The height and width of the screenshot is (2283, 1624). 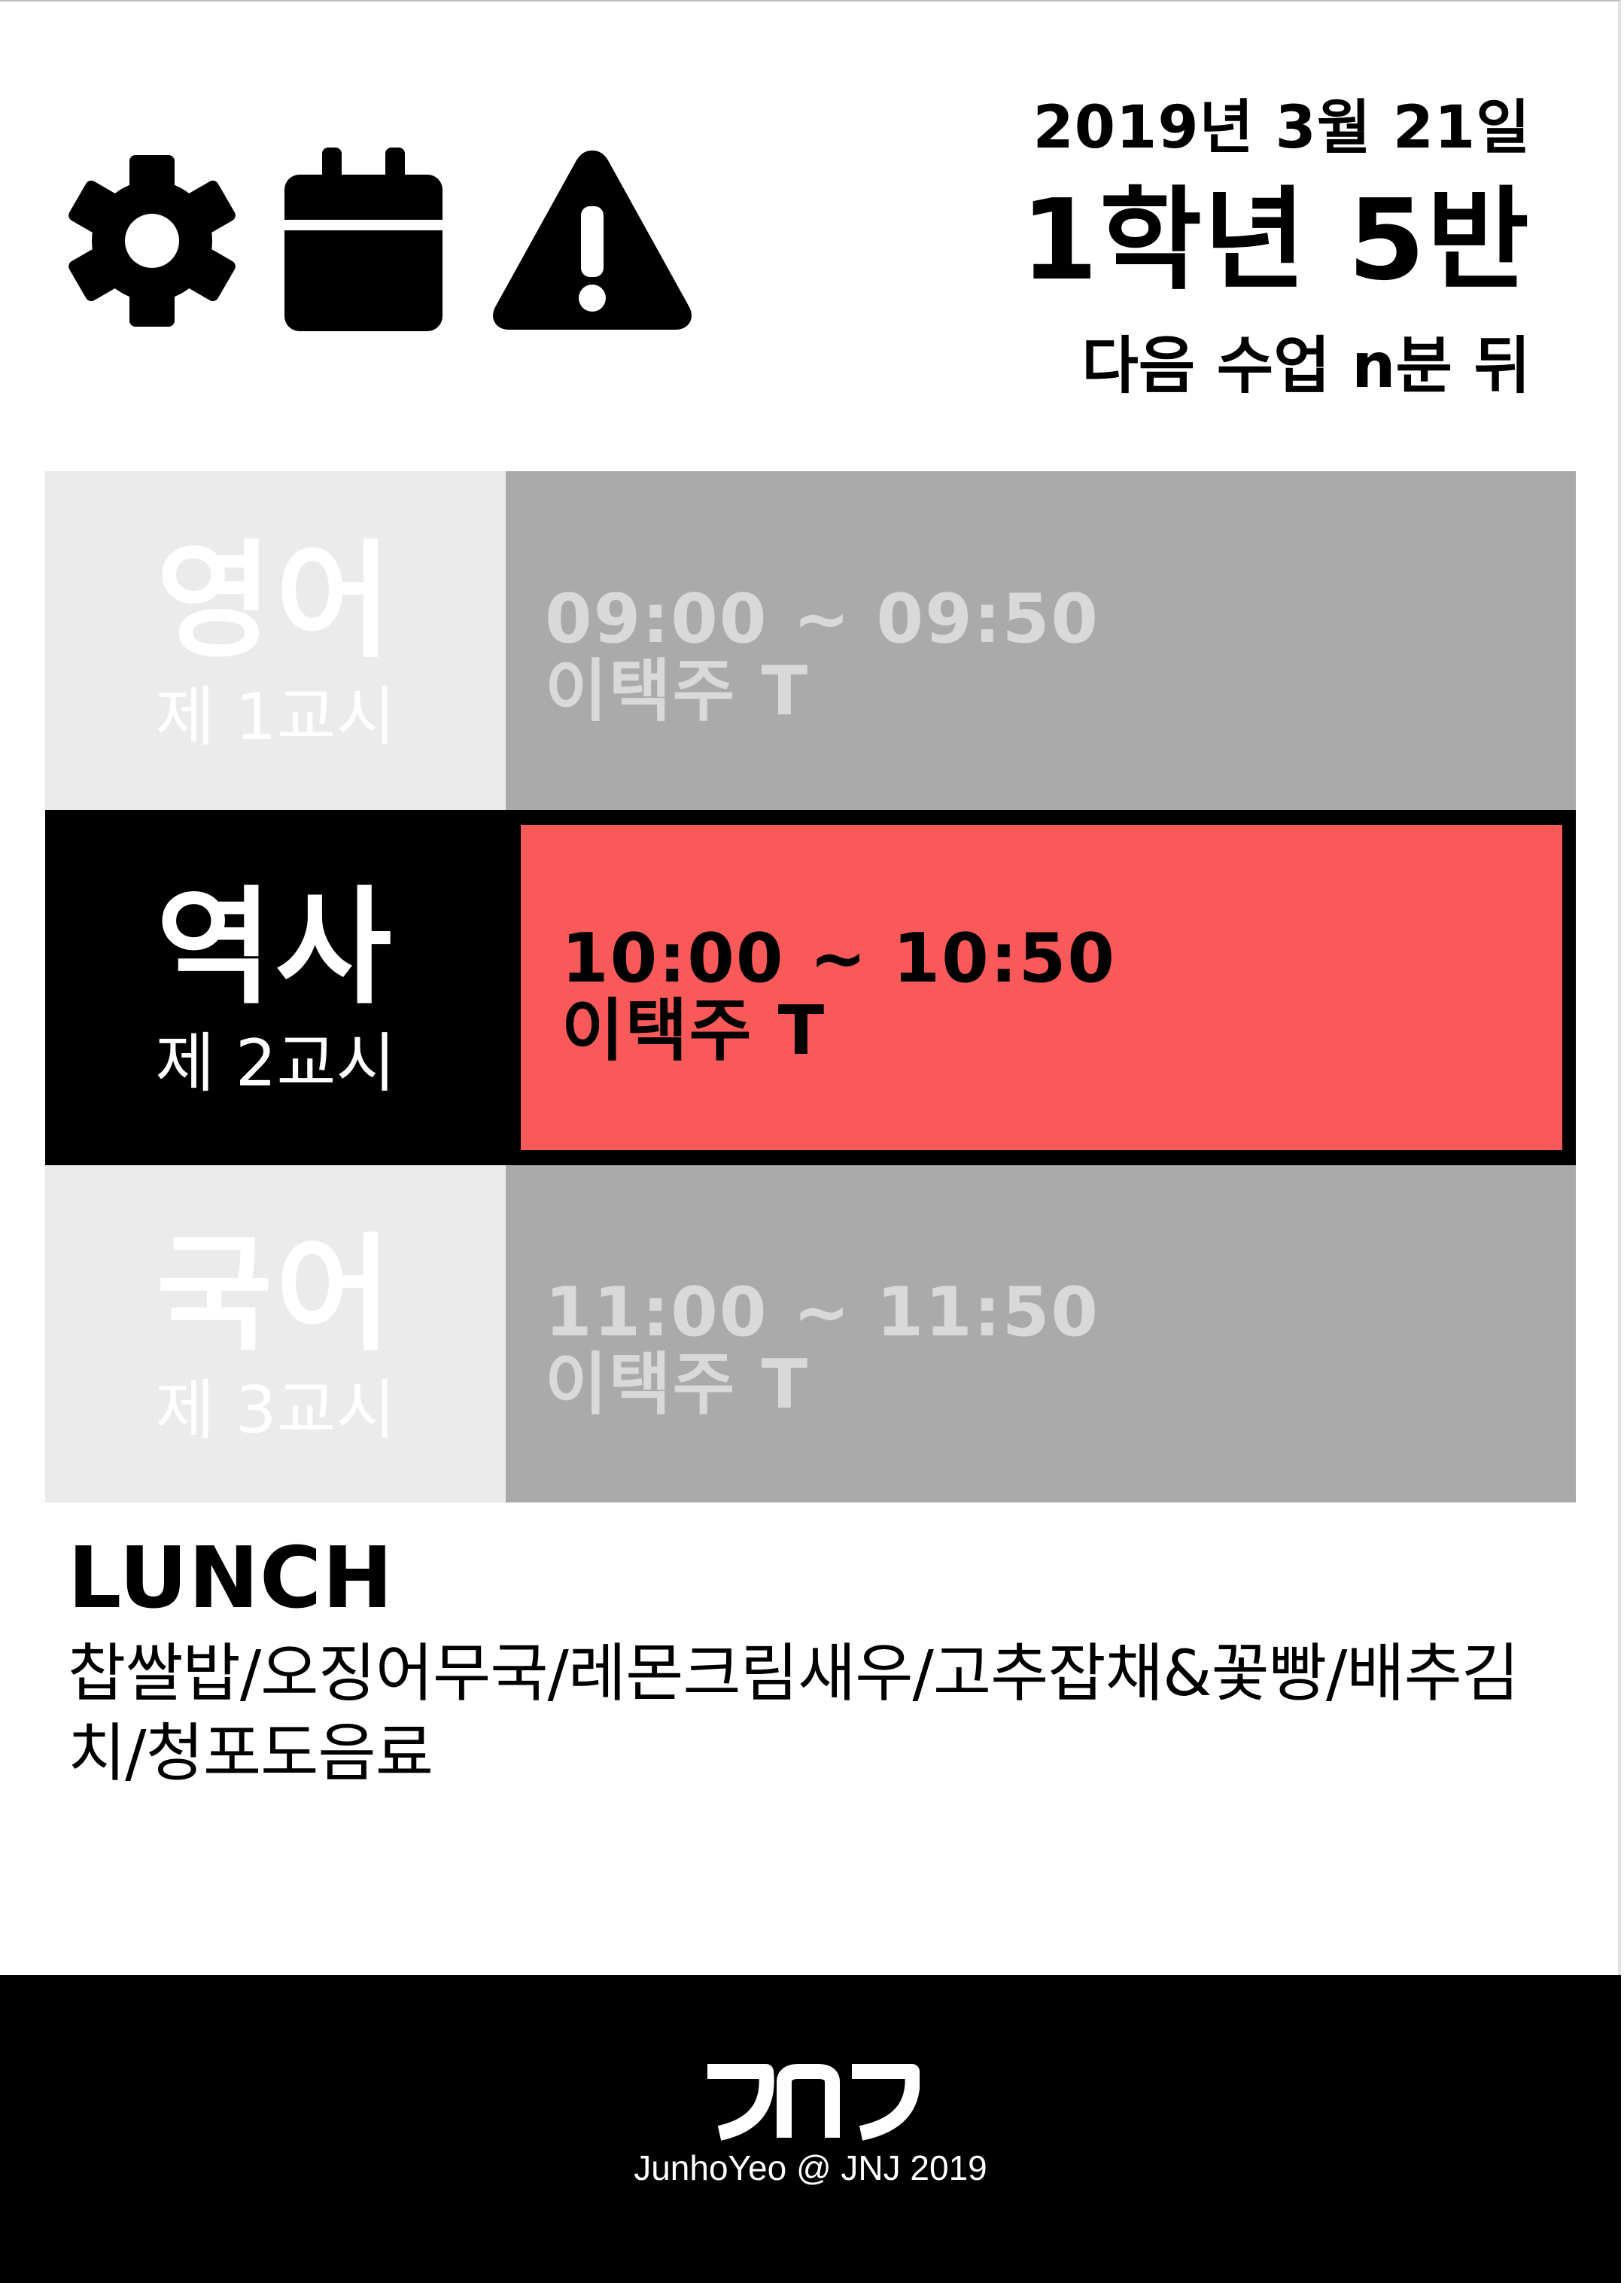 I want to click on period-number: 제 2교시, so click(x=275, y=1063).